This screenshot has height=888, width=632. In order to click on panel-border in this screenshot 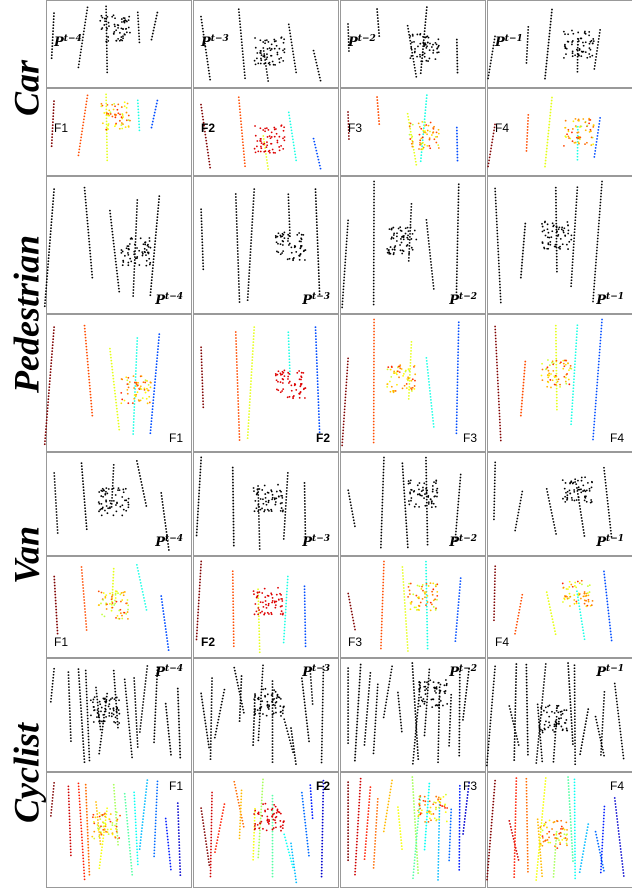, I will do `click(266, 44)`.